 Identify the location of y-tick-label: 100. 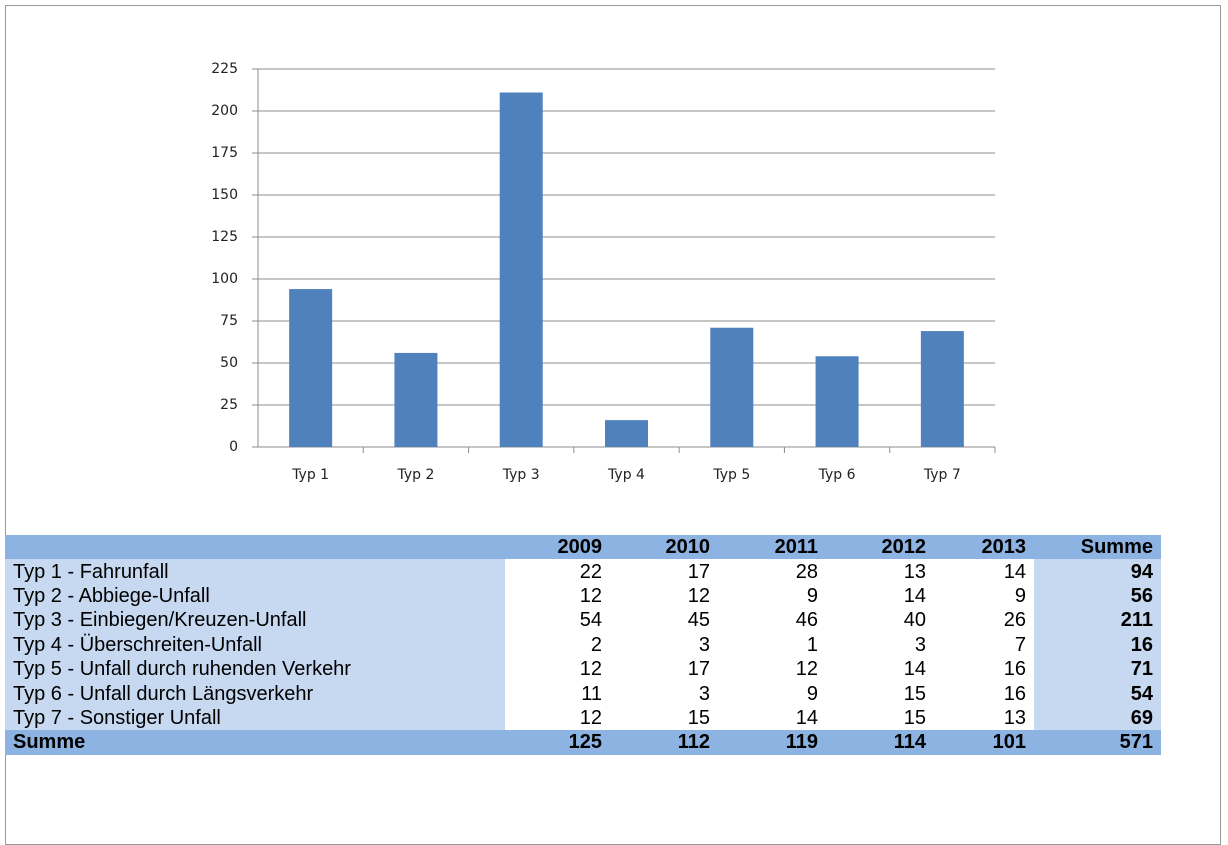
(224, 279).